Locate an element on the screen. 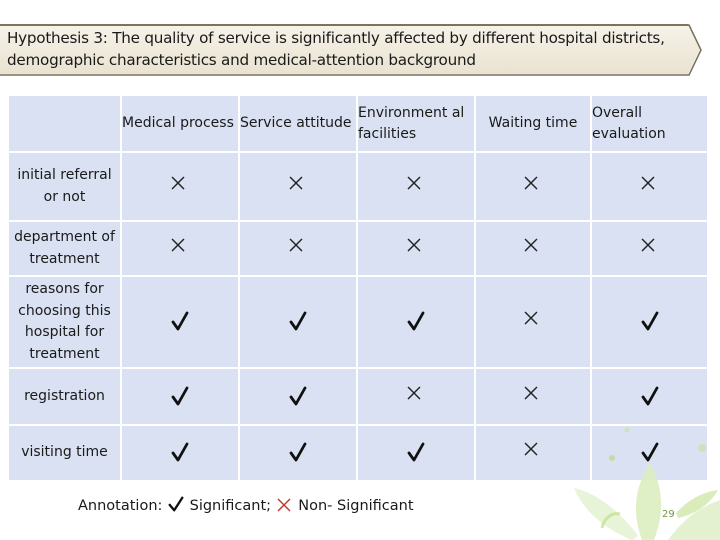  table-row: initial referral or not is located at coordinates (358, 186).